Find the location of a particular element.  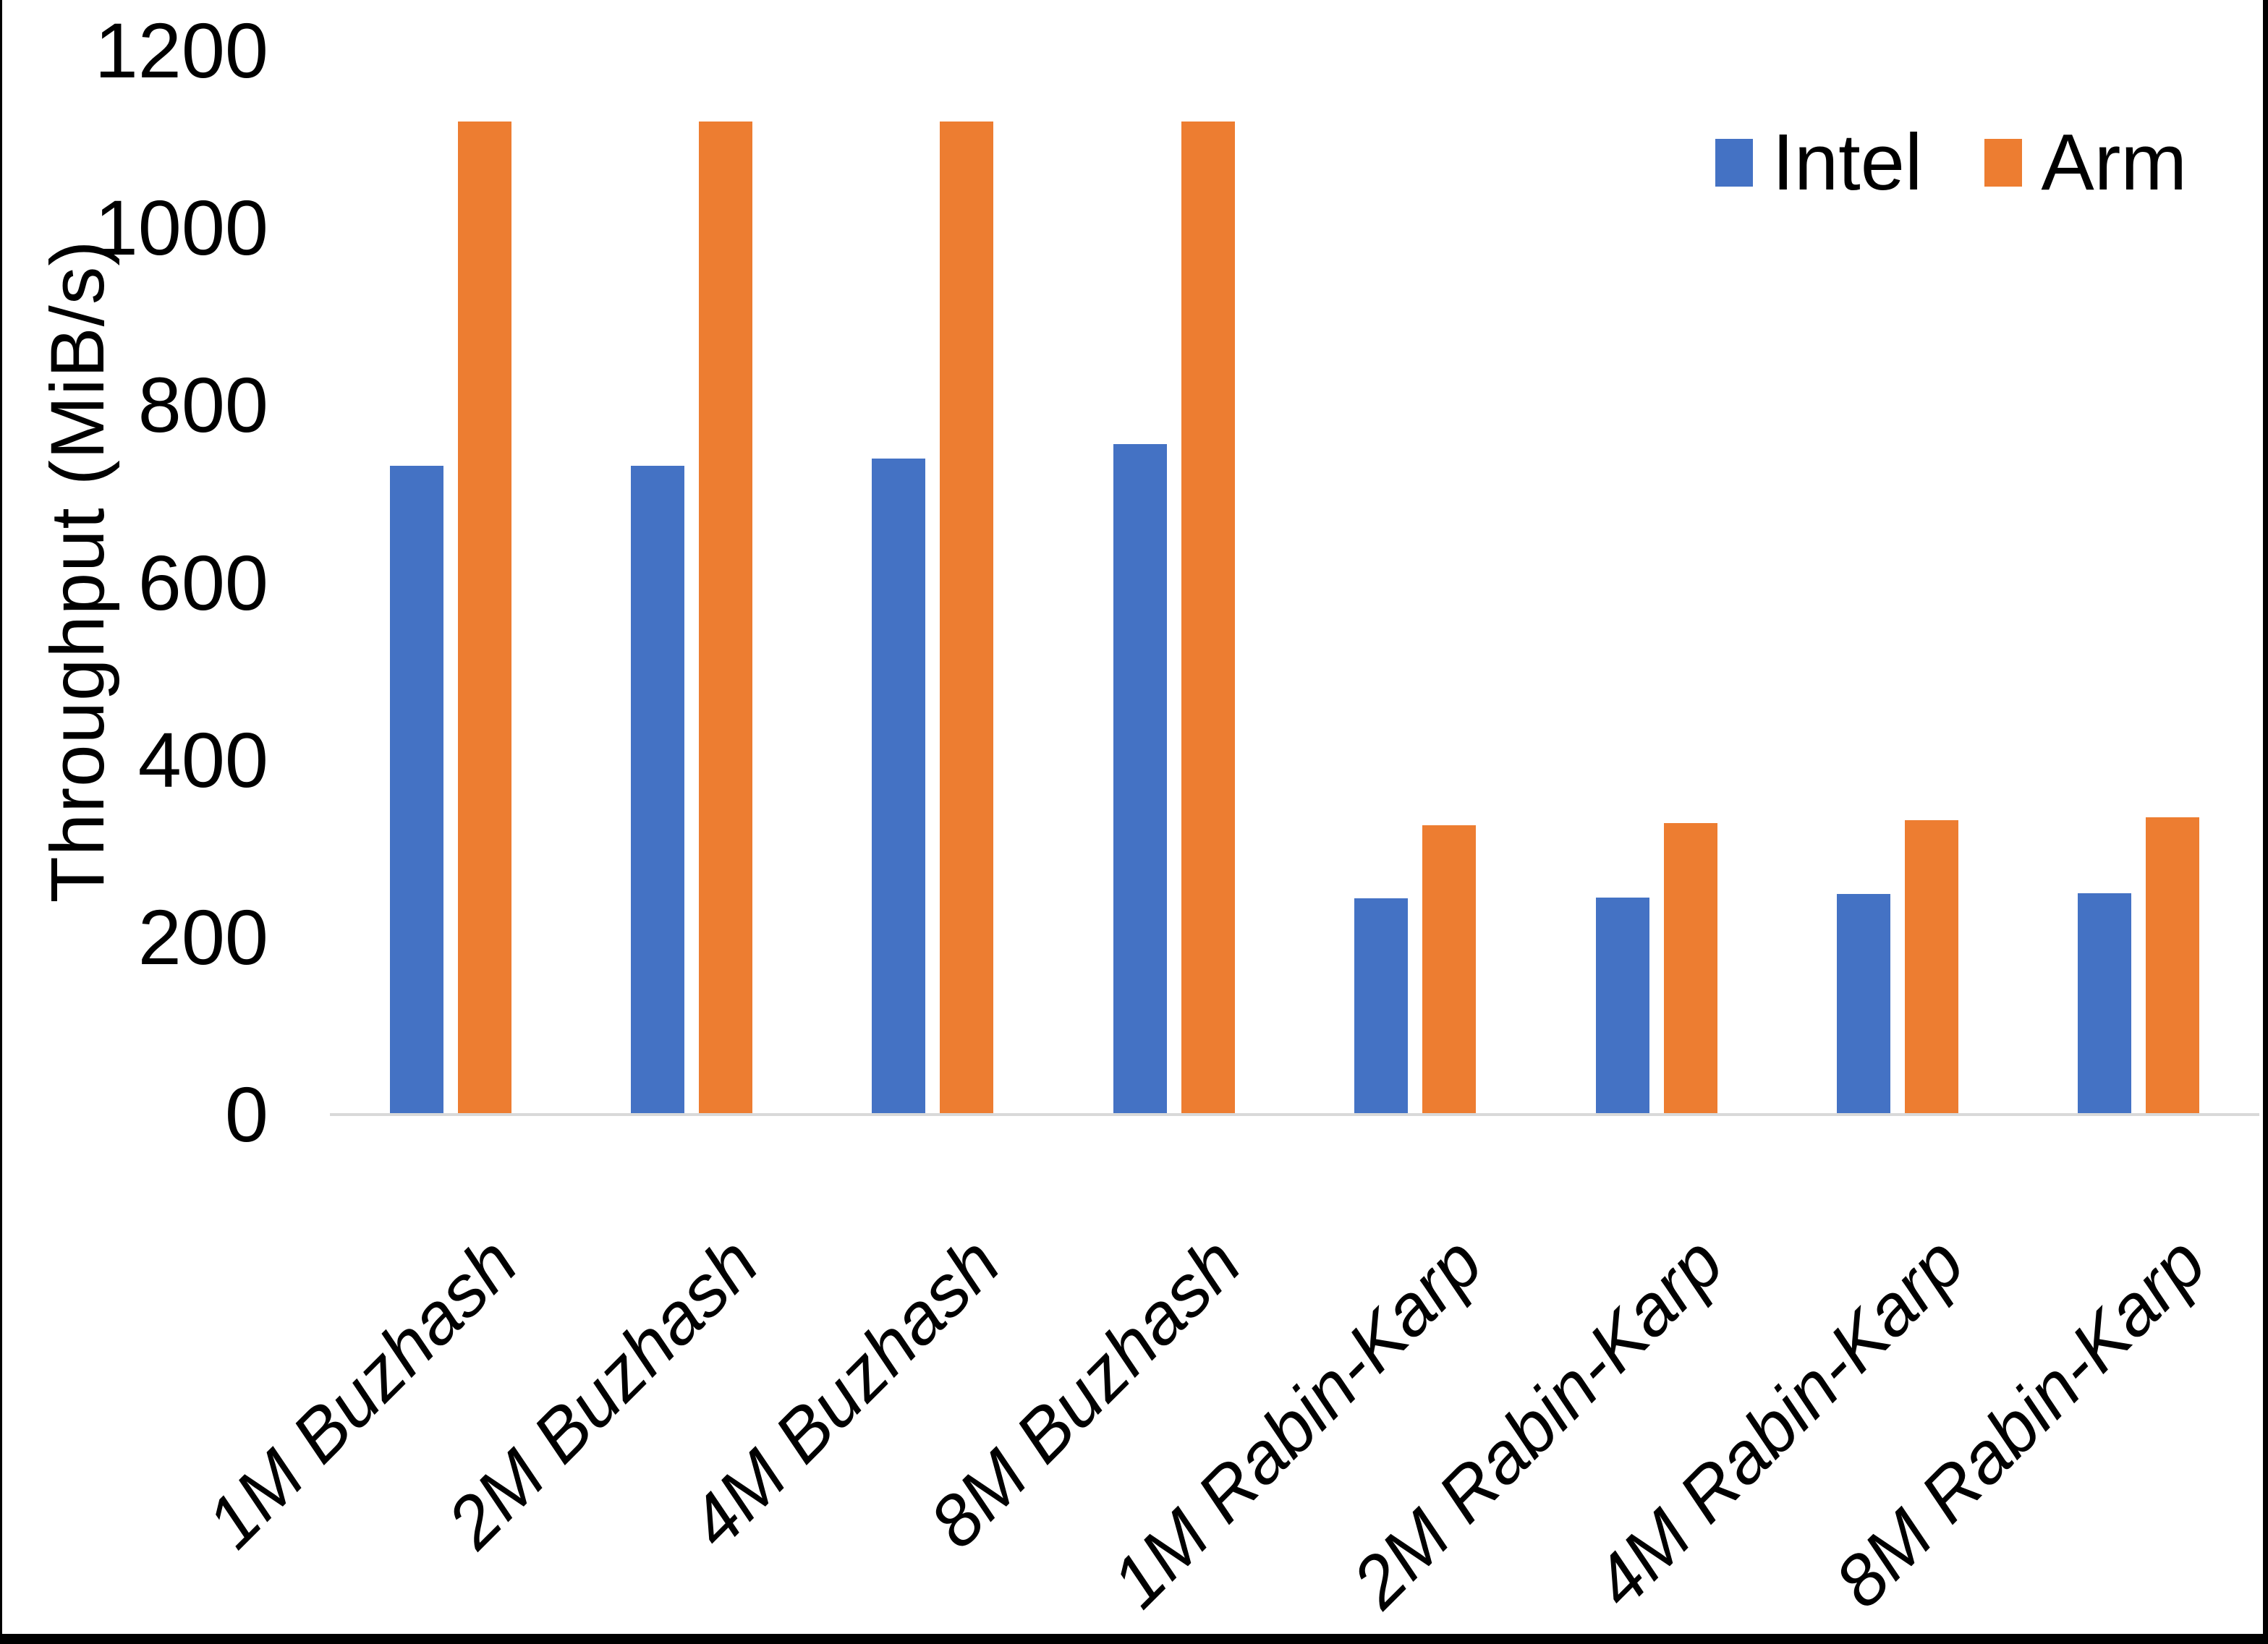

x-label-cell: 4M Rabin-Karp is located at coordinates (1798, 1375).